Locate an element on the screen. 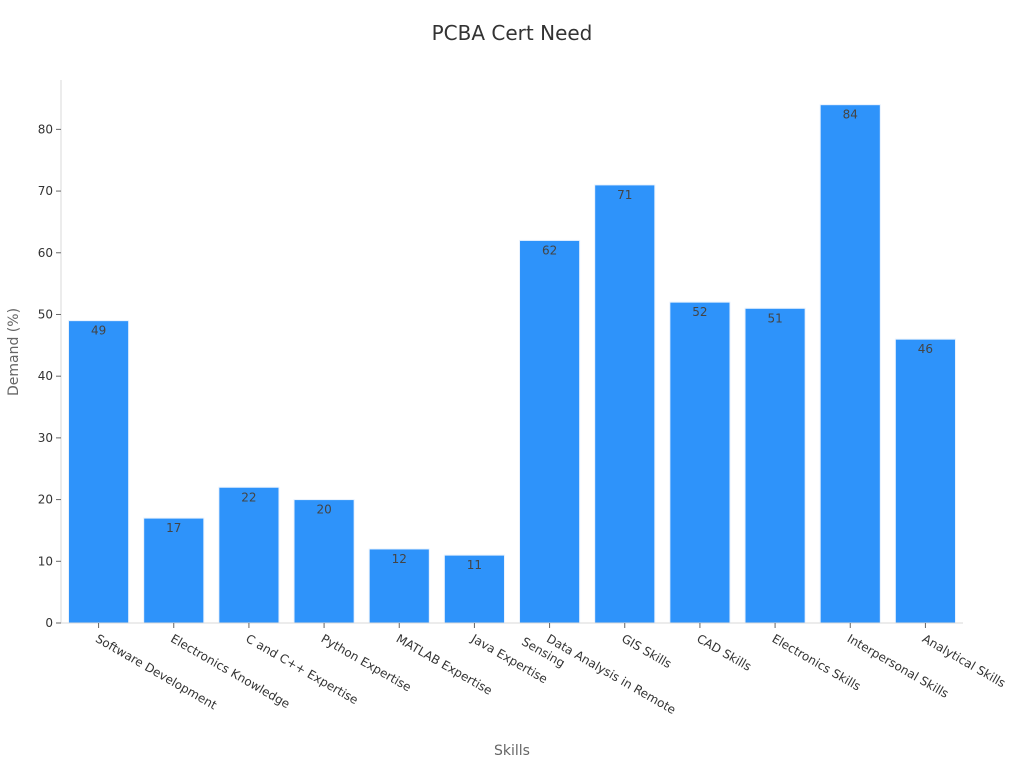 Image resolution: width=1024 pixels, height=768 pixels. data-label: 17 is located at coordinates (173, 528).